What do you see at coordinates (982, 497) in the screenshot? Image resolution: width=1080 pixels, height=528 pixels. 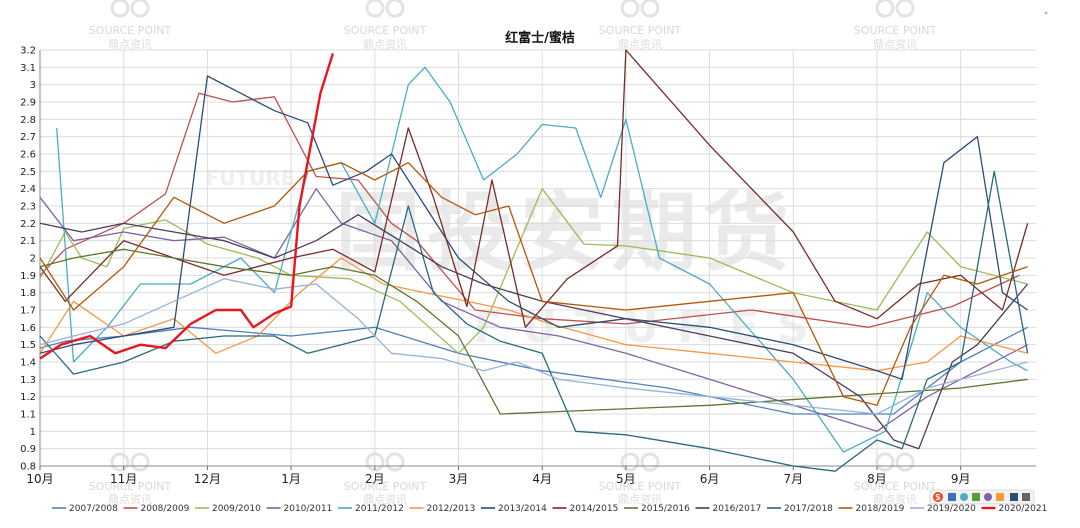 I see `toolbar-icons: S` at bounding box center [982, 497].